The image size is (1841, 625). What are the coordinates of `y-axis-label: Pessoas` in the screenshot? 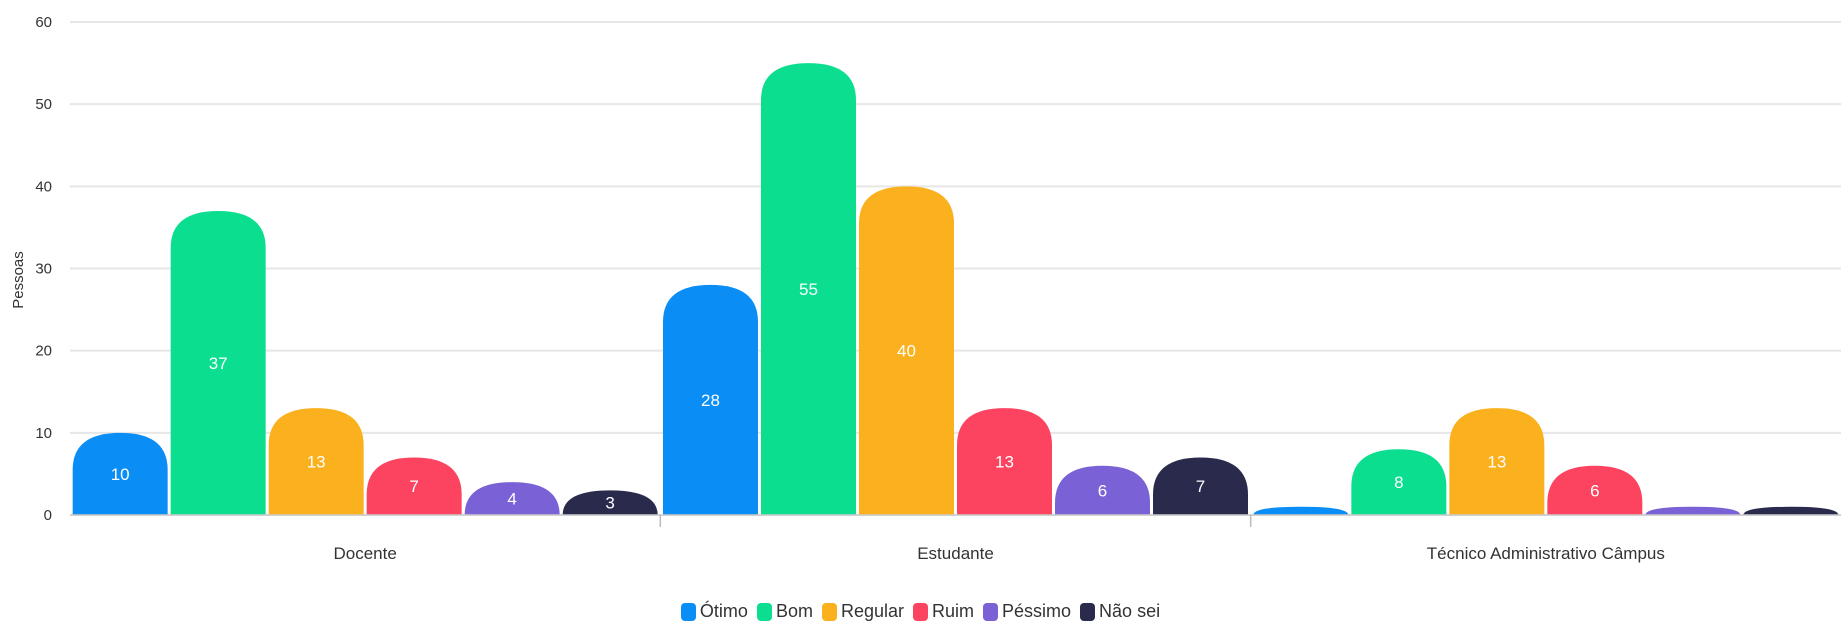 It's located at (18, 280).